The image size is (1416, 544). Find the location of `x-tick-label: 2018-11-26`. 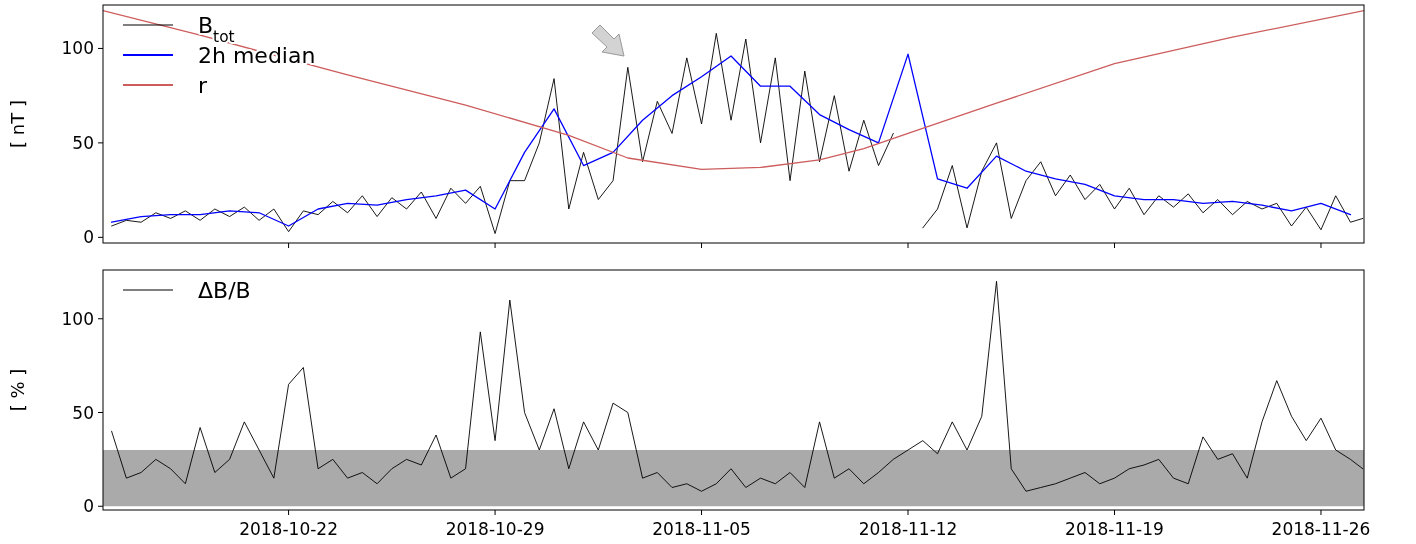

x-tick-label: 2018-11-26 is located at coordinates (1321, 529).